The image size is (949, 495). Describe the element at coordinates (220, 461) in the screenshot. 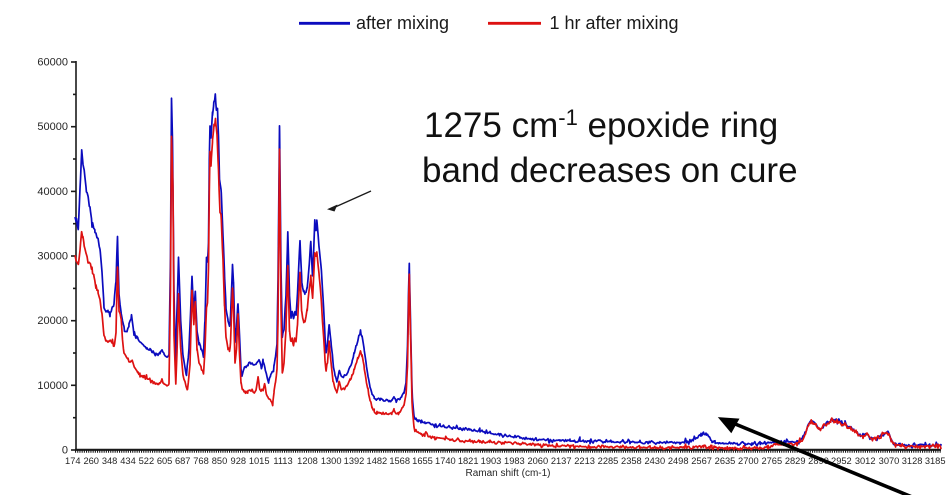

I see `svg-text: 850` at that location.